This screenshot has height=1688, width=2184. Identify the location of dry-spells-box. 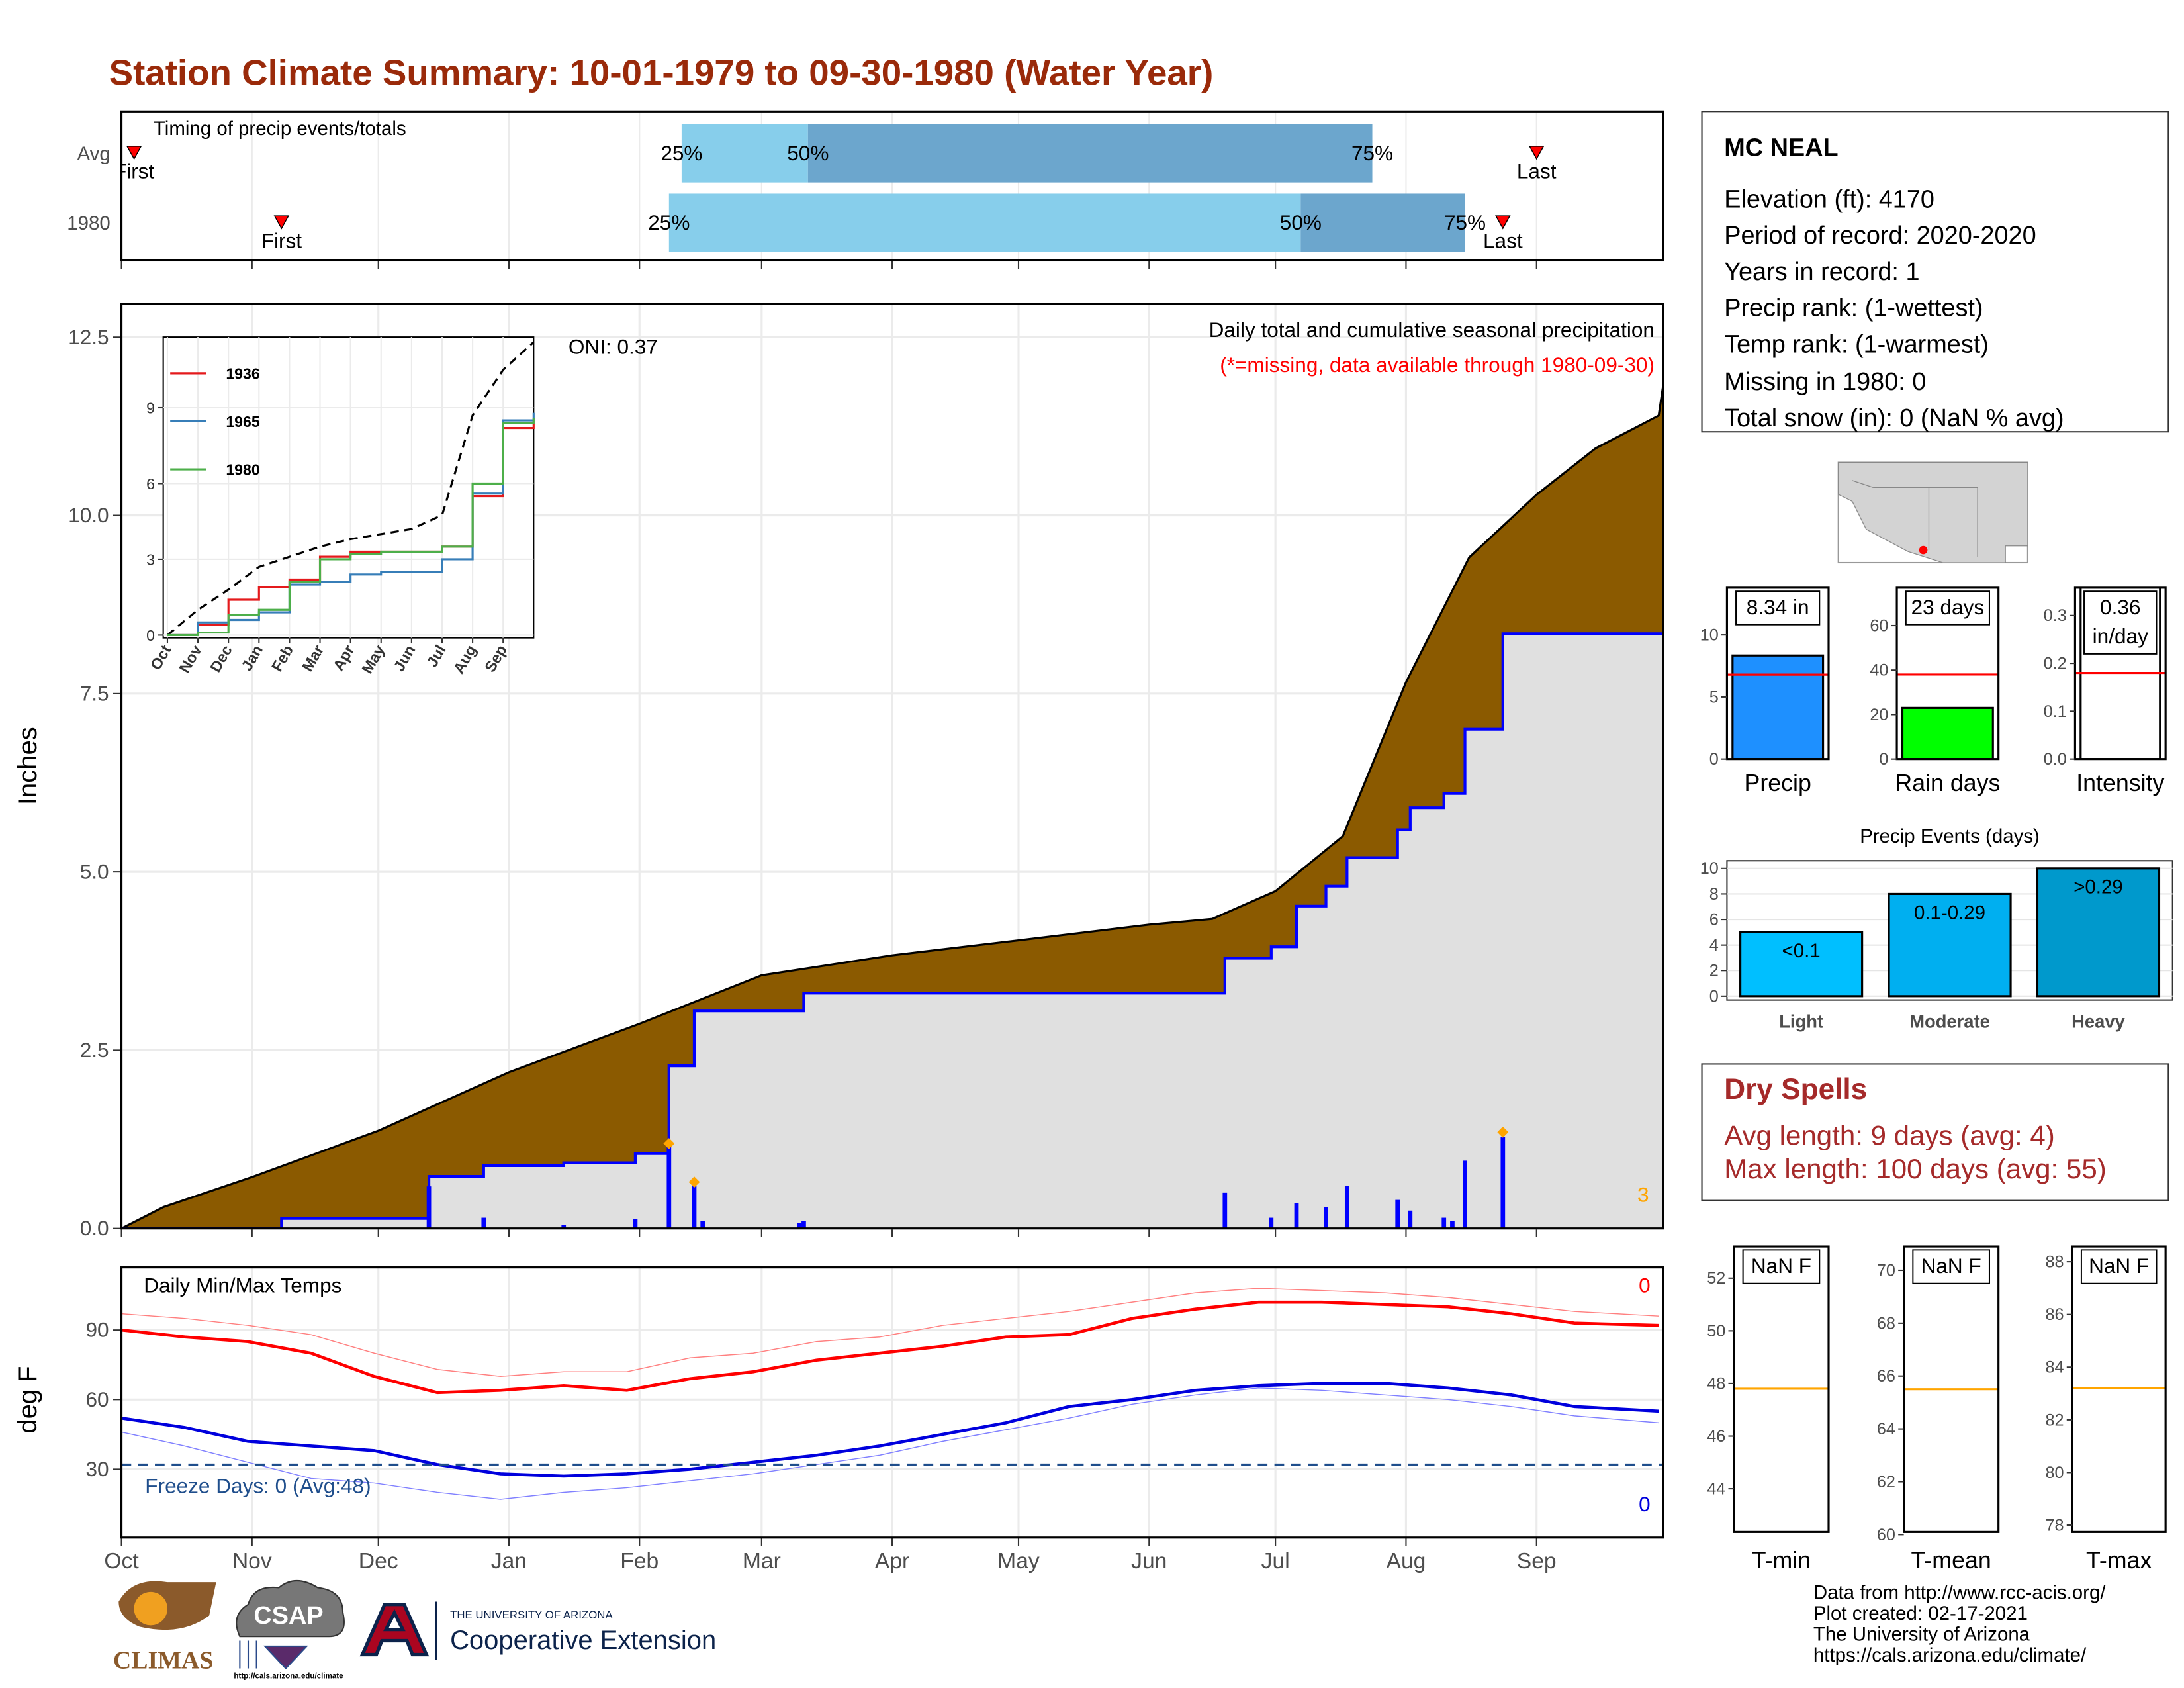
(1935, 1132).